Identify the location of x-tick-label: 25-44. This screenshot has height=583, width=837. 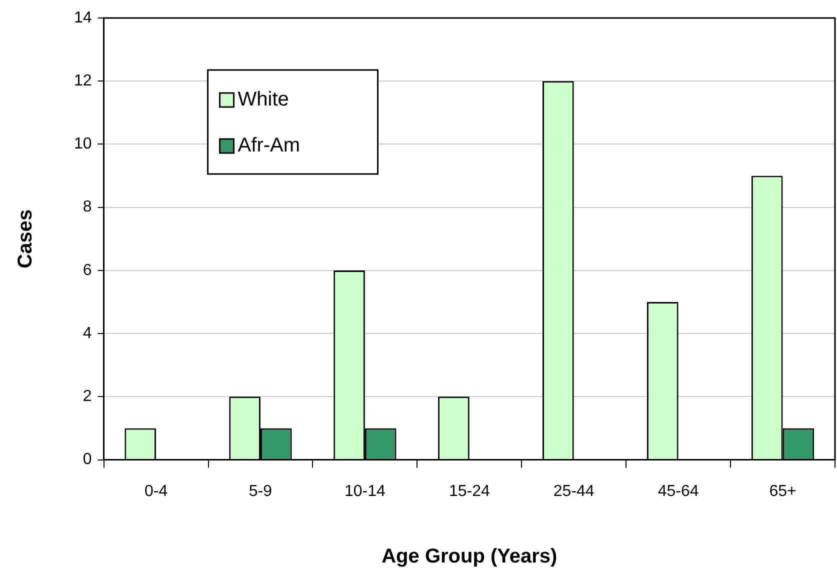
(573, 491).